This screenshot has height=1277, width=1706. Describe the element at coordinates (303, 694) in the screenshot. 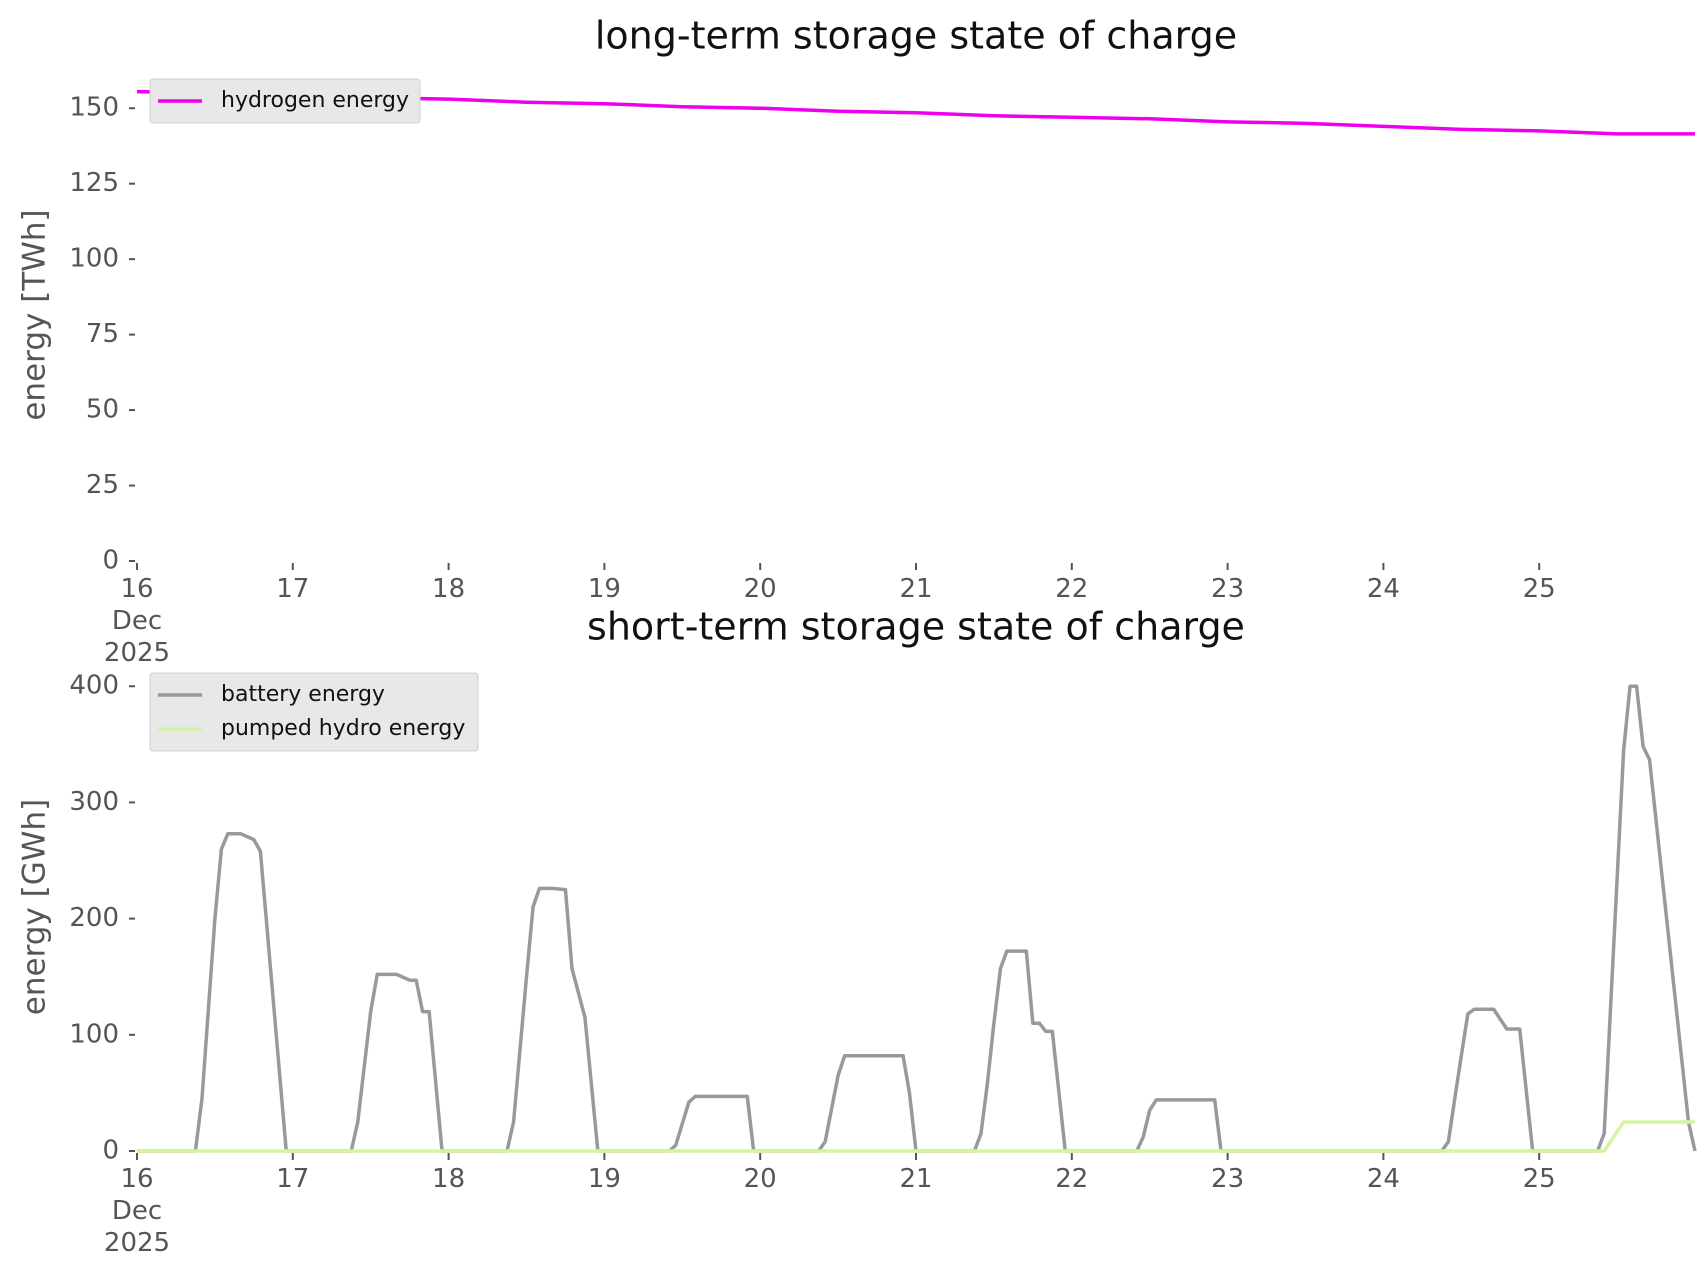

I see `legend-label: battery energy` at that location.